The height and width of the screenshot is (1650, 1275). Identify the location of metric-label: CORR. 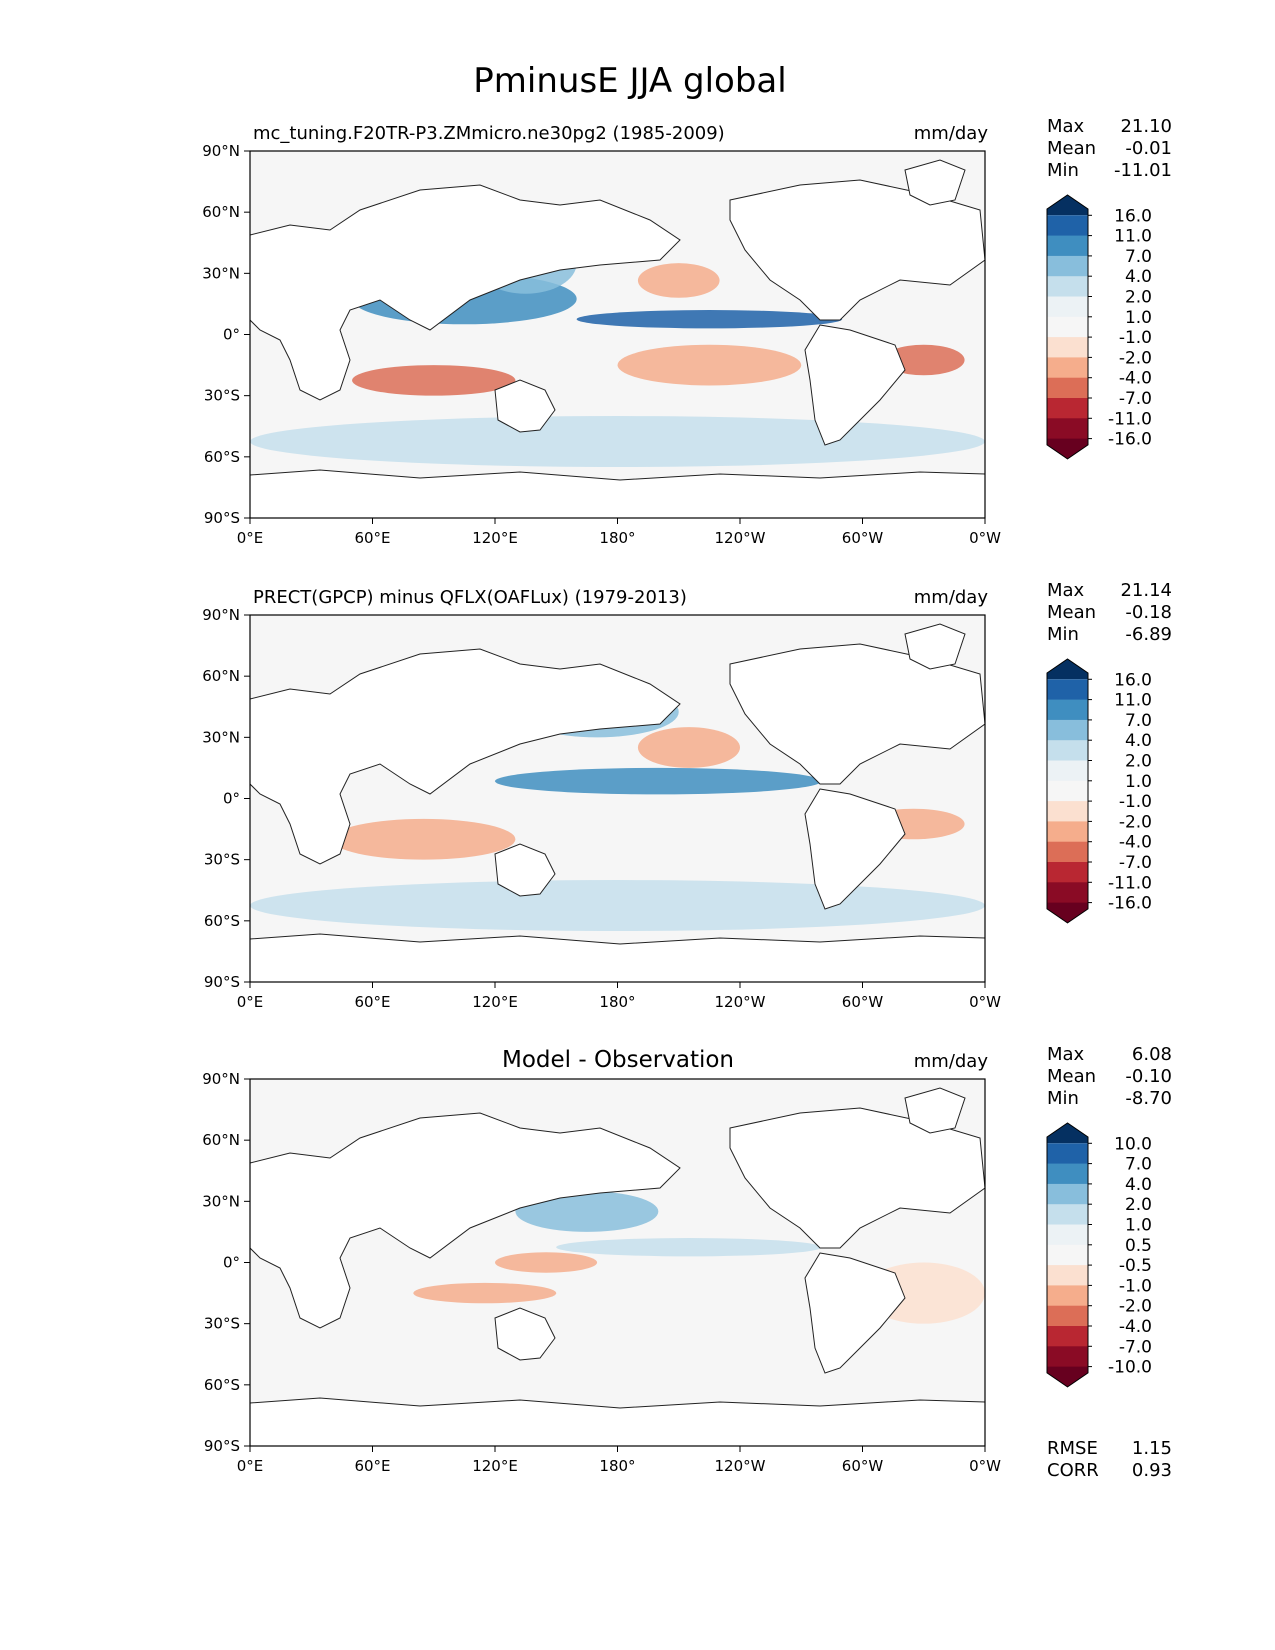
(1073, 1470).